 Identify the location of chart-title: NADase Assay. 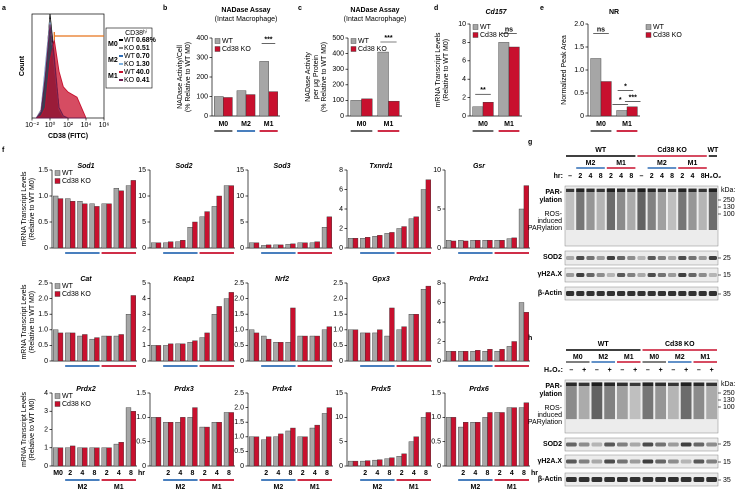
(245, 10).